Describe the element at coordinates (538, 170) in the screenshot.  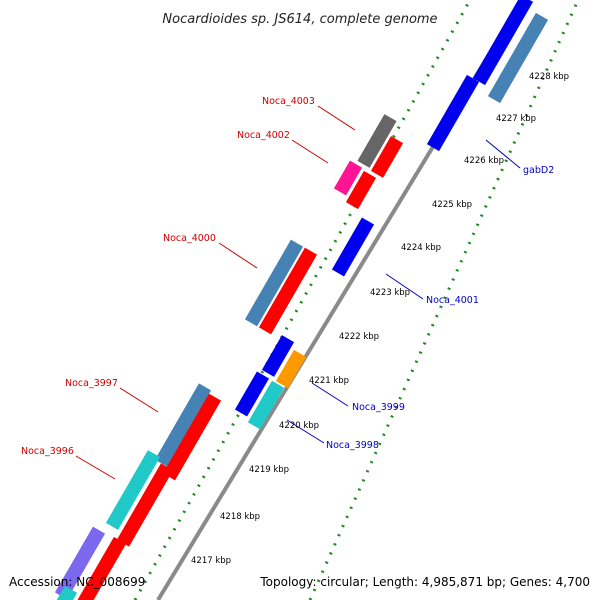
I see `gene-label-gabd2: gabD2` at that location.